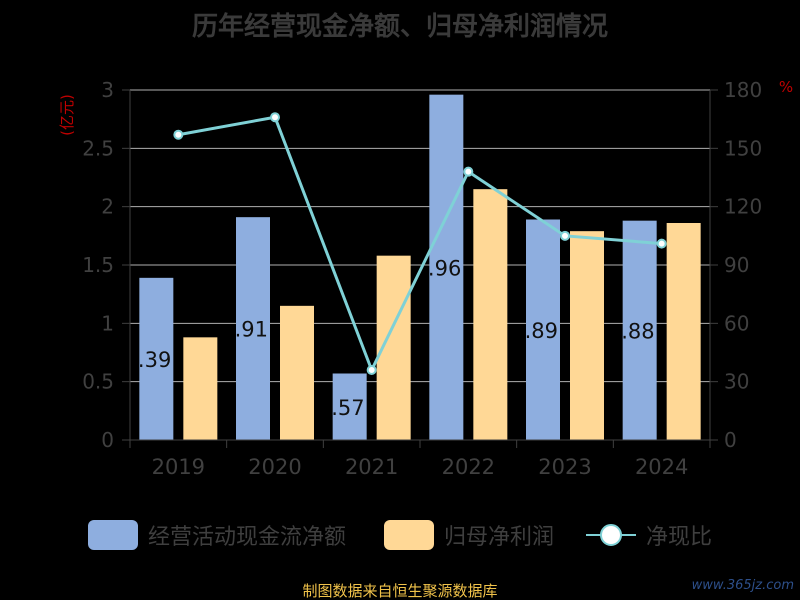  What do you see at coordinates (107, 207) in the screenshot?
I see `y-left-tick-label: 2` at bounding box center [107, 207].